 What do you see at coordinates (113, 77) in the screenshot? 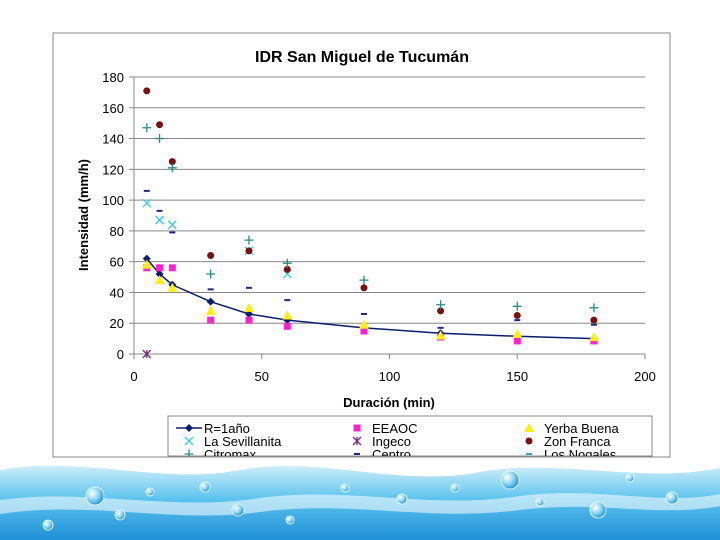
I see `y-tick-label: 180` at bounding box center [113, 77].